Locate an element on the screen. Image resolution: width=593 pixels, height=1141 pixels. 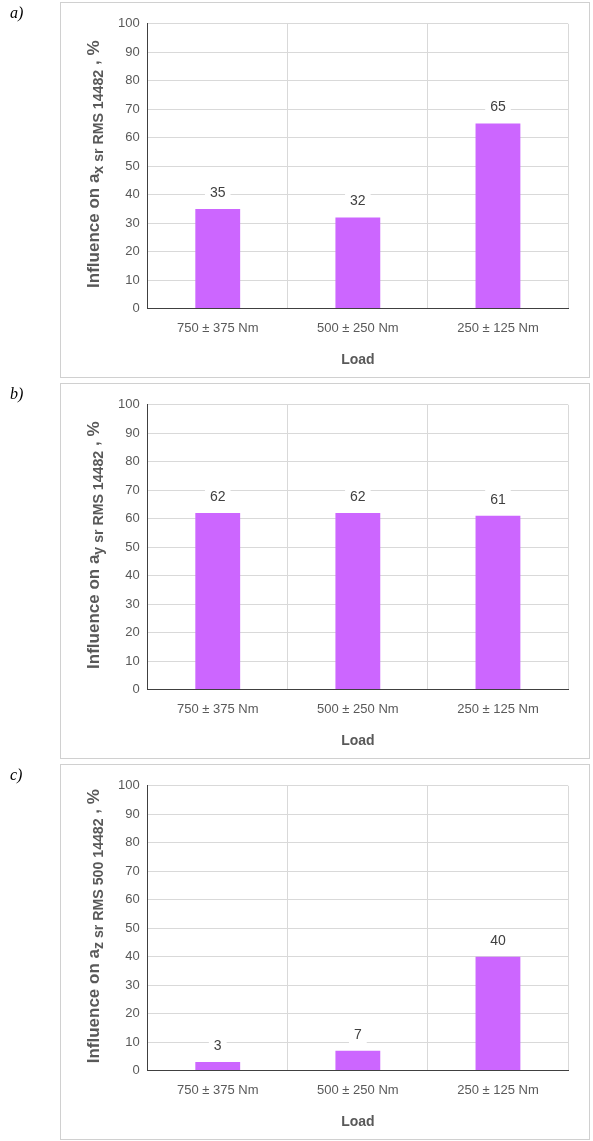
data-label: 32 is located at coordinates (358, 200).